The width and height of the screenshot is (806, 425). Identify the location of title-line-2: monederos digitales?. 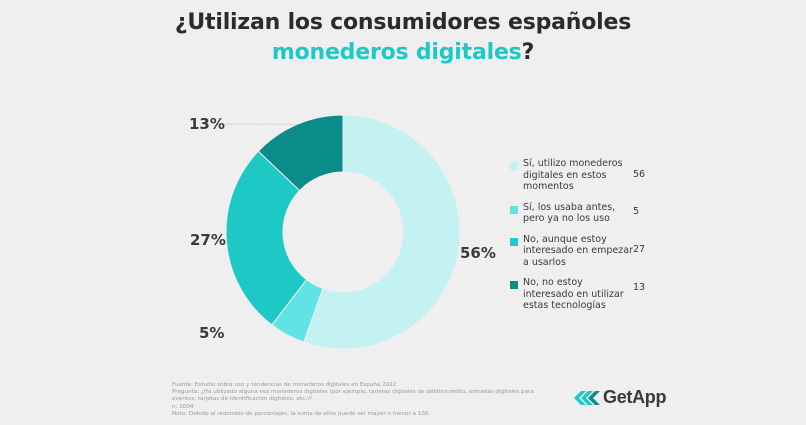
(403, 53).